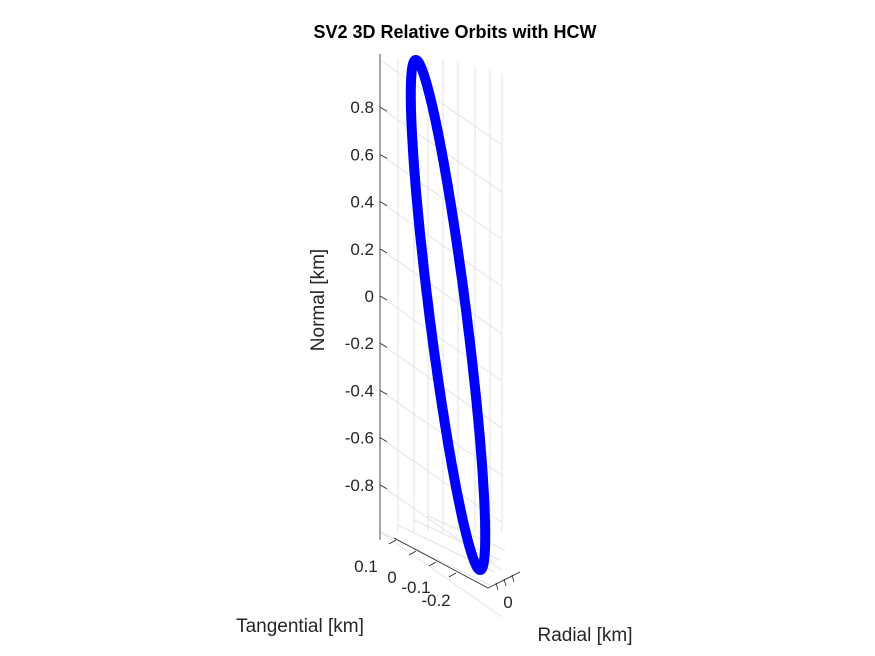 The width and height of the screenshot is (875, 656). What do you see at coordinates (300, 626) in the screenshot?
I see `y-axis-label: Tangential [km]` at bounding box center [300, 626].